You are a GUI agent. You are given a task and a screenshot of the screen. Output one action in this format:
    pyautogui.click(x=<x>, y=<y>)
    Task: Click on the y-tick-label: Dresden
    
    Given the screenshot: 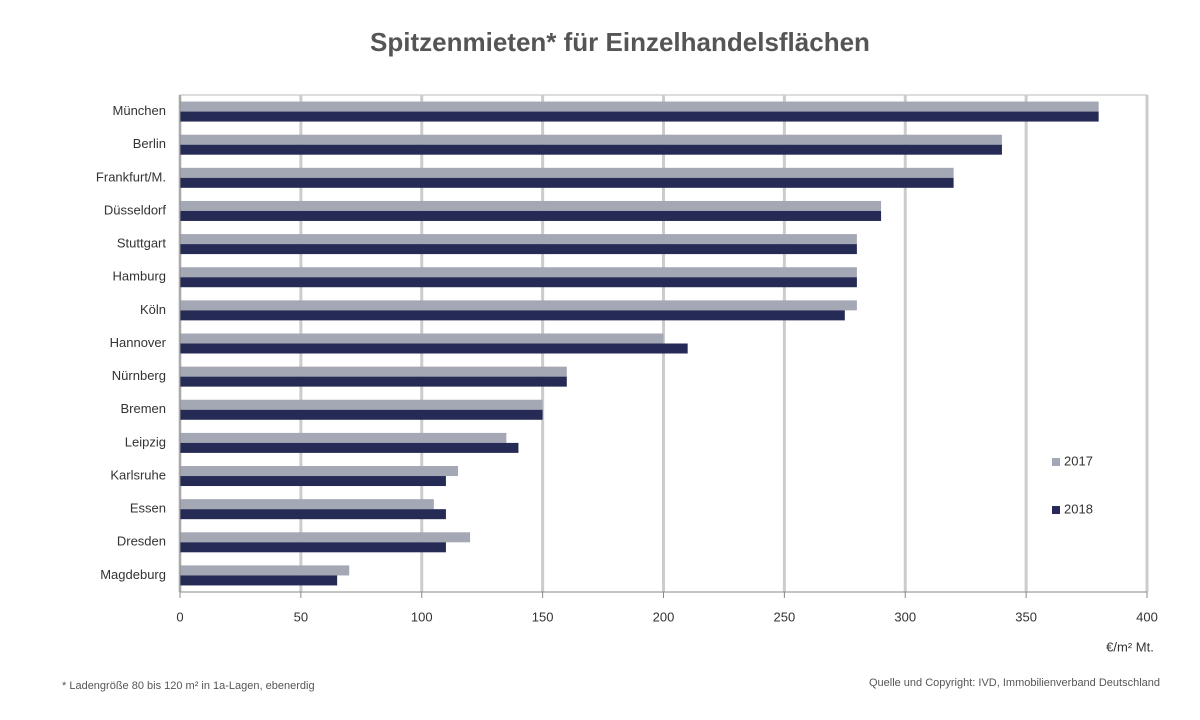 What is the action you would take?
    pyautogui.click(x=141, y=541)
    